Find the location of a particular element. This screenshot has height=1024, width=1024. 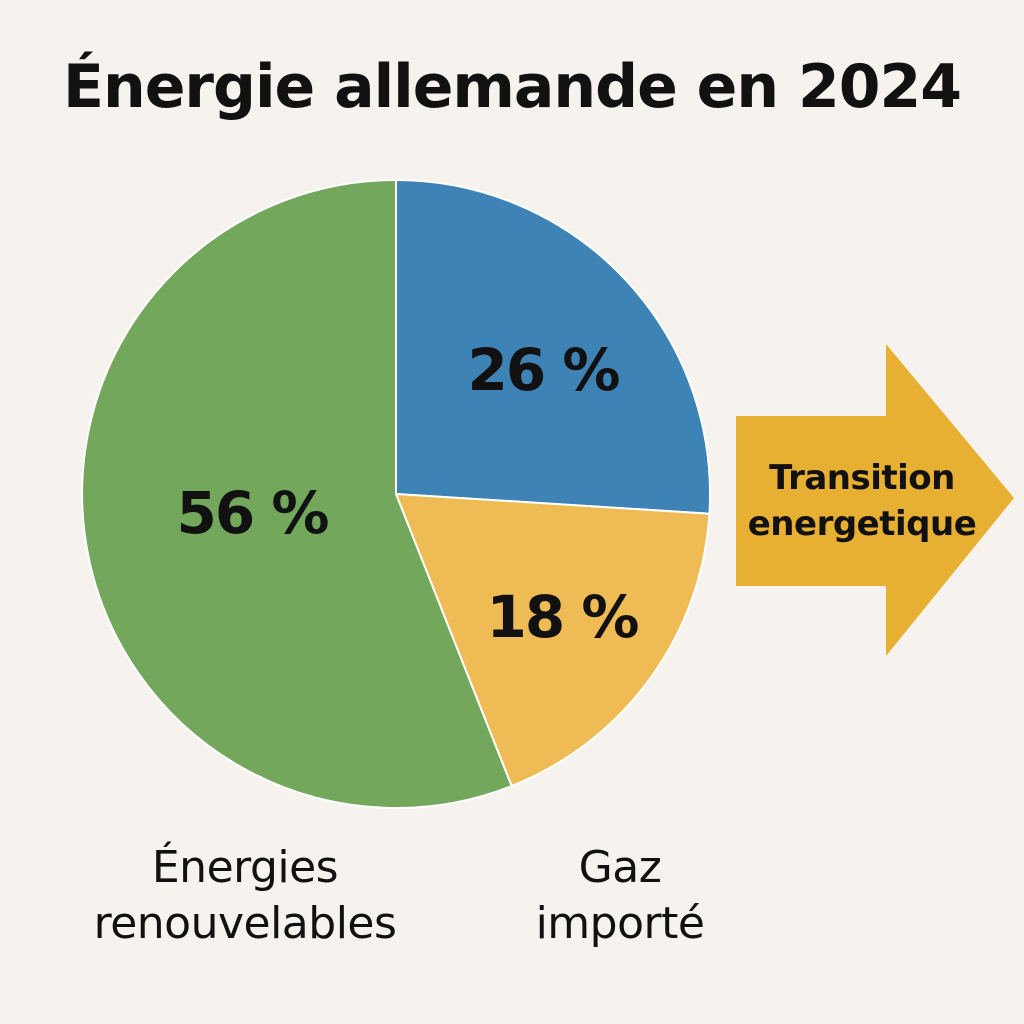

pie-slice-gas is located at coordinates (552, 640).